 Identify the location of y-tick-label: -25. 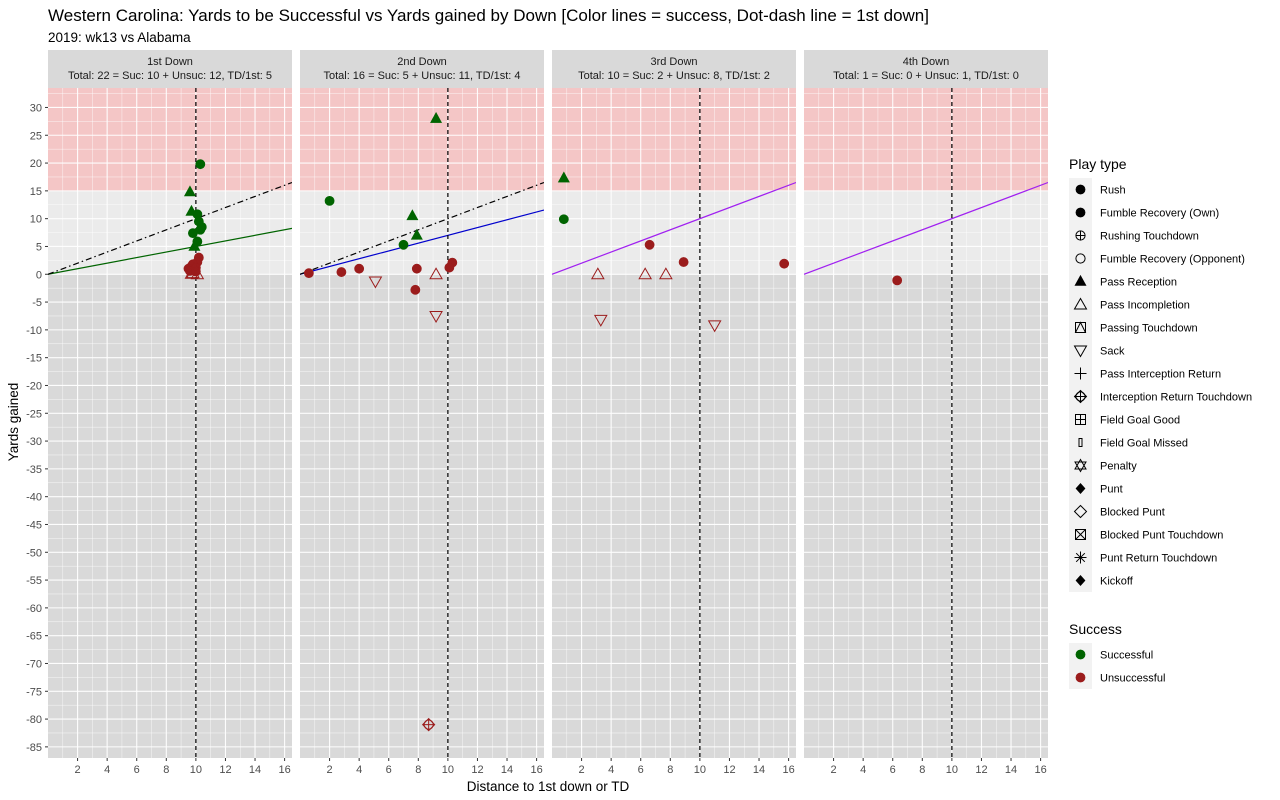
(34, 414).